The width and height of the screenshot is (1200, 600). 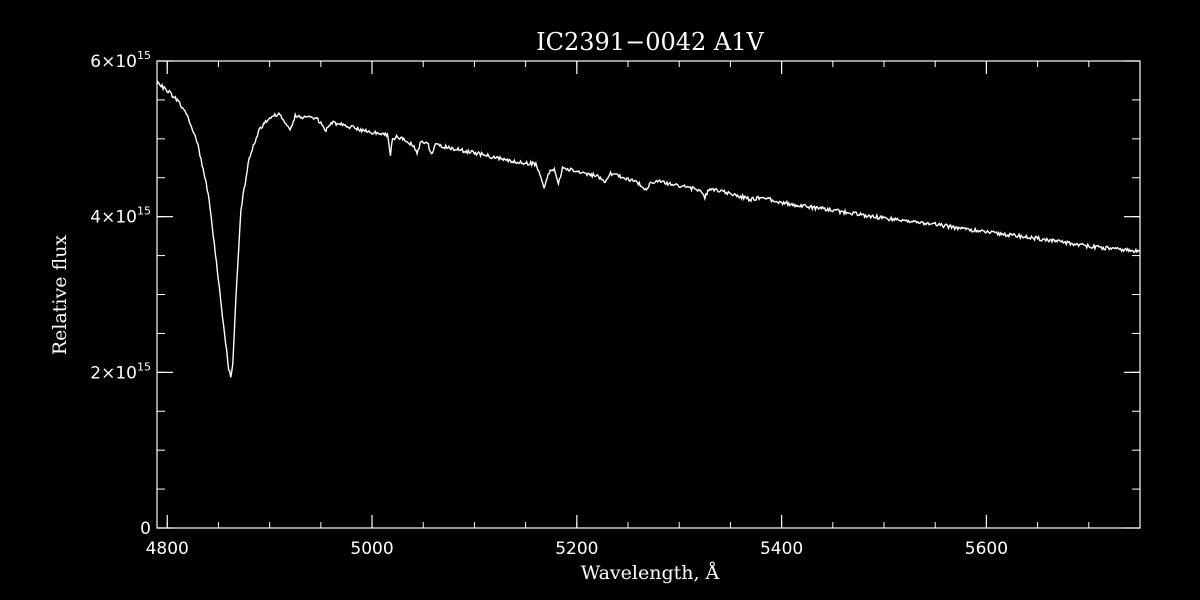 What do you see at coordinates (60, 295) in the screenshot?
I see `y-axis-label: Relative flux` at bounding box center [60, 295].